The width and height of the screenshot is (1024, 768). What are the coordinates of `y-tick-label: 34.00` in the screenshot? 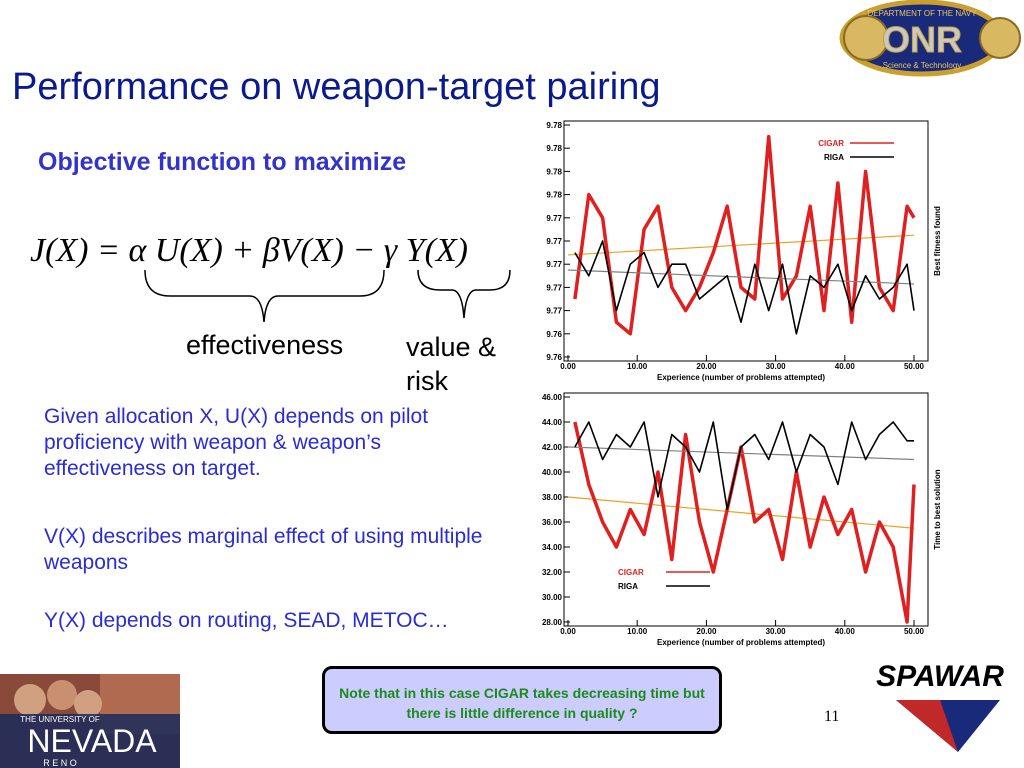 It's located at (552, 547).